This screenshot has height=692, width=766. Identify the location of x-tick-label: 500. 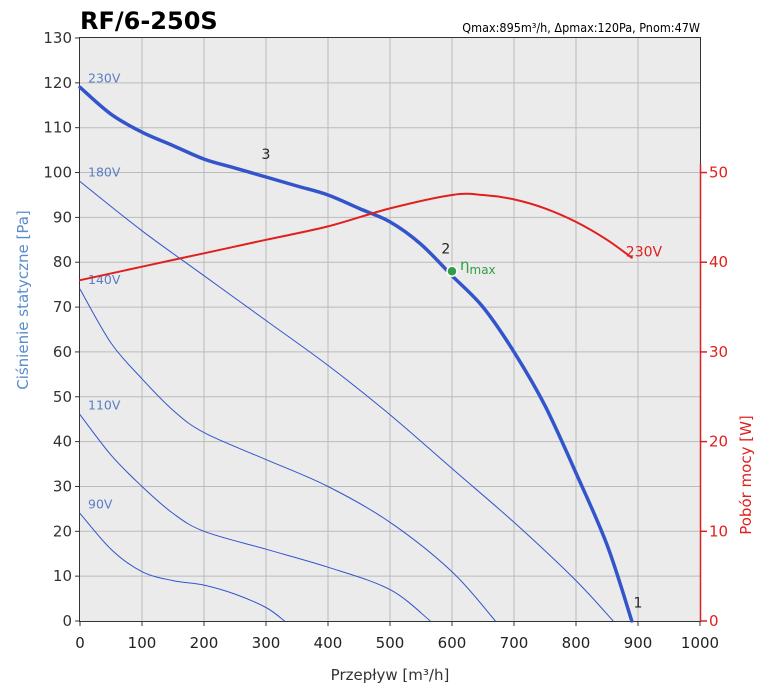
(390, 643).